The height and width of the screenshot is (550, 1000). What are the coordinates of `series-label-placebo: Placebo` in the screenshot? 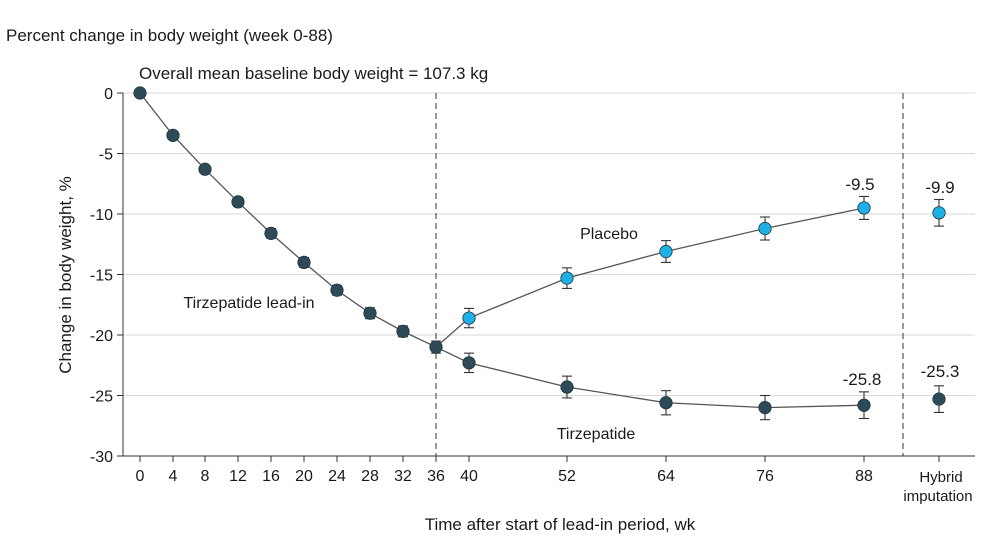 It's located at (609, 234).